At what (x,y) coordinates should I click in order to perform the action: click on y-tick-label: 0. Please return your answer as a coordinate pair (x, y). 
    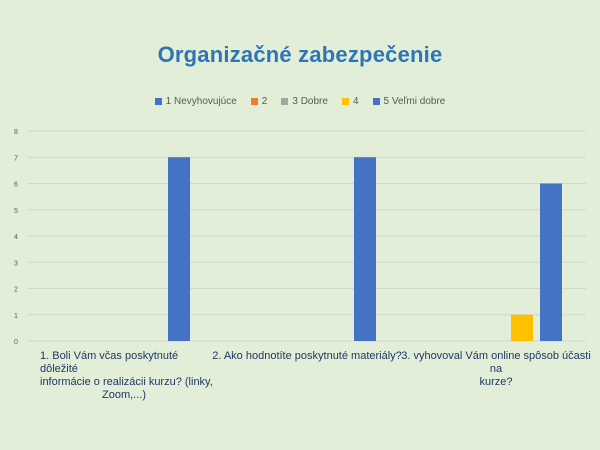
    Looking at the image, I should click on (16, 342).